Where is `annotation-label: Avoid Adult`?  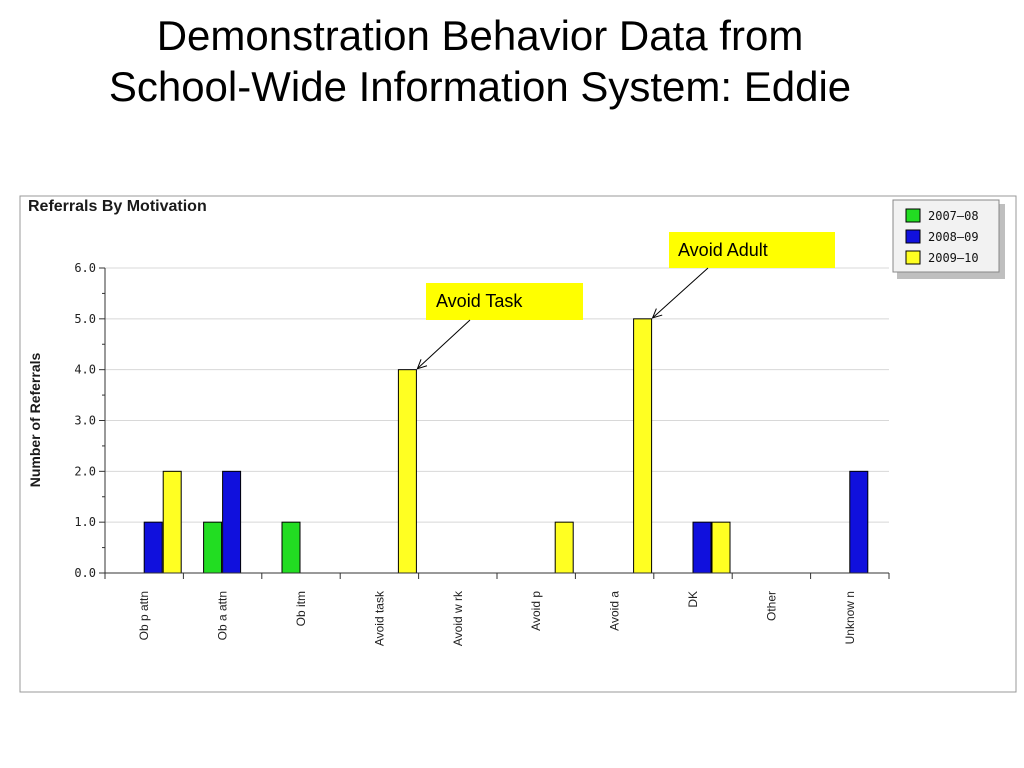 annotation-label: Avoid Adult is located at coordinates (723, 250).